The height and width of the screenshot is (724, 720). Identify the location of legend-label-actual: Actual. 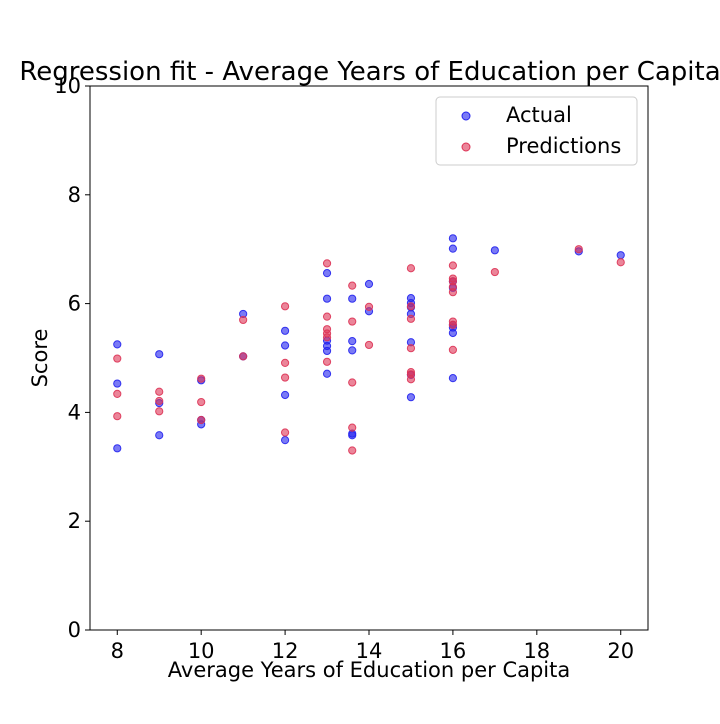
(539, 115).